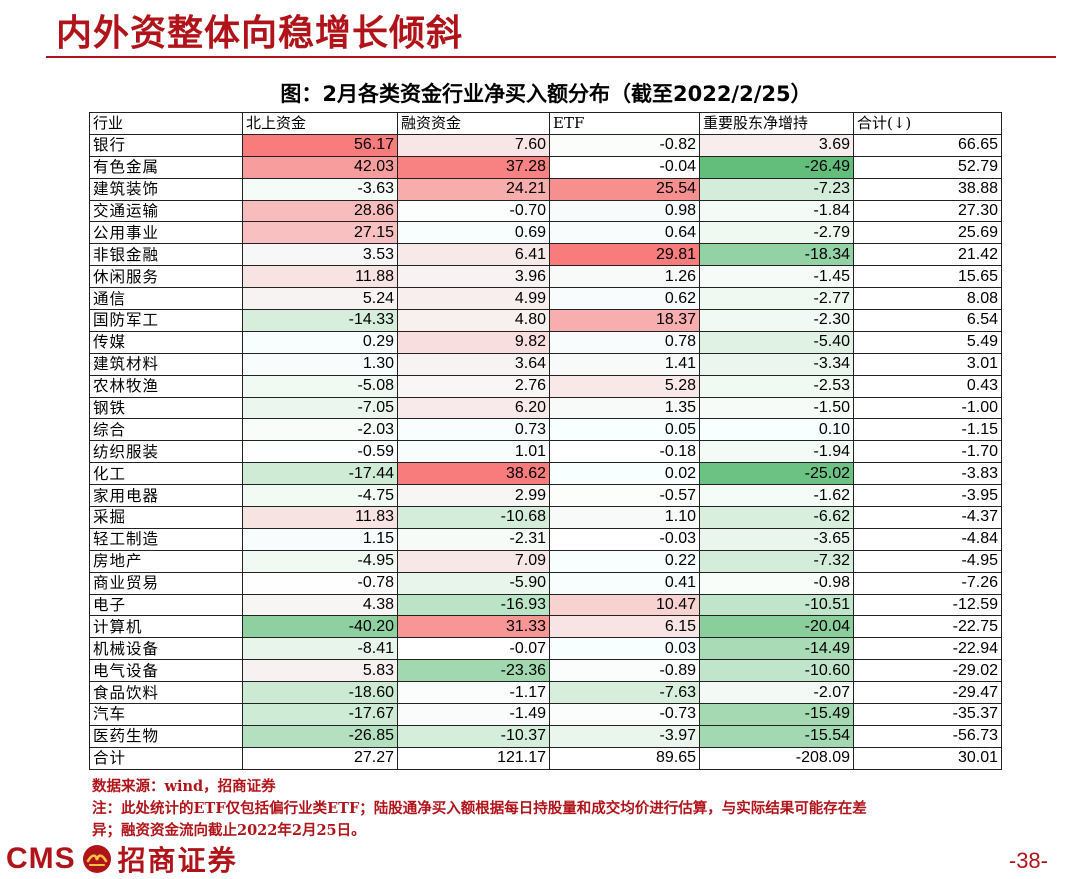 This screenshot has height=879, width=1080. I want to click on page-title: 内外资整体向稳增长倾斜, so click(260, 33).